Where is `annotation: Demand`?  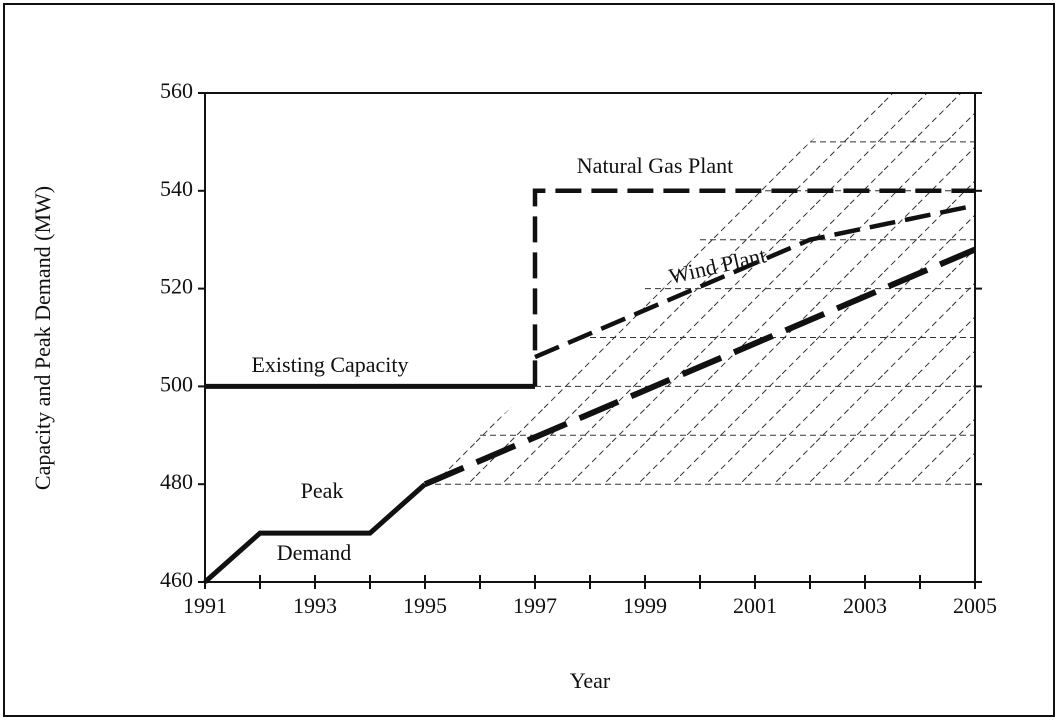
annotation: Demand is located at coordinates (314, 552).